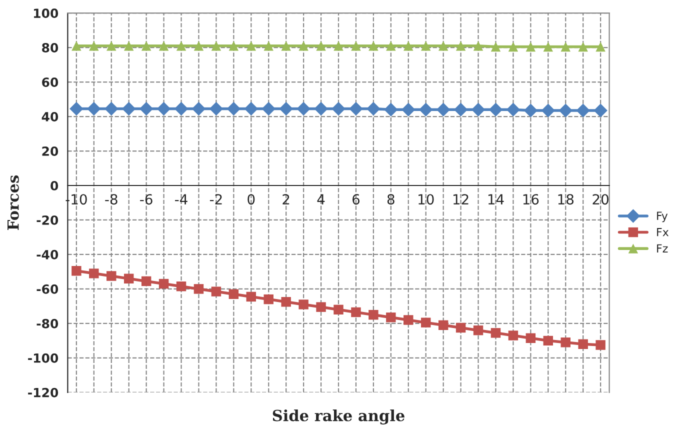  What do you see at coordinates (531, 199) in the screenshot?
I see `x-tick-label: 16` at bounding box center [531, 199].